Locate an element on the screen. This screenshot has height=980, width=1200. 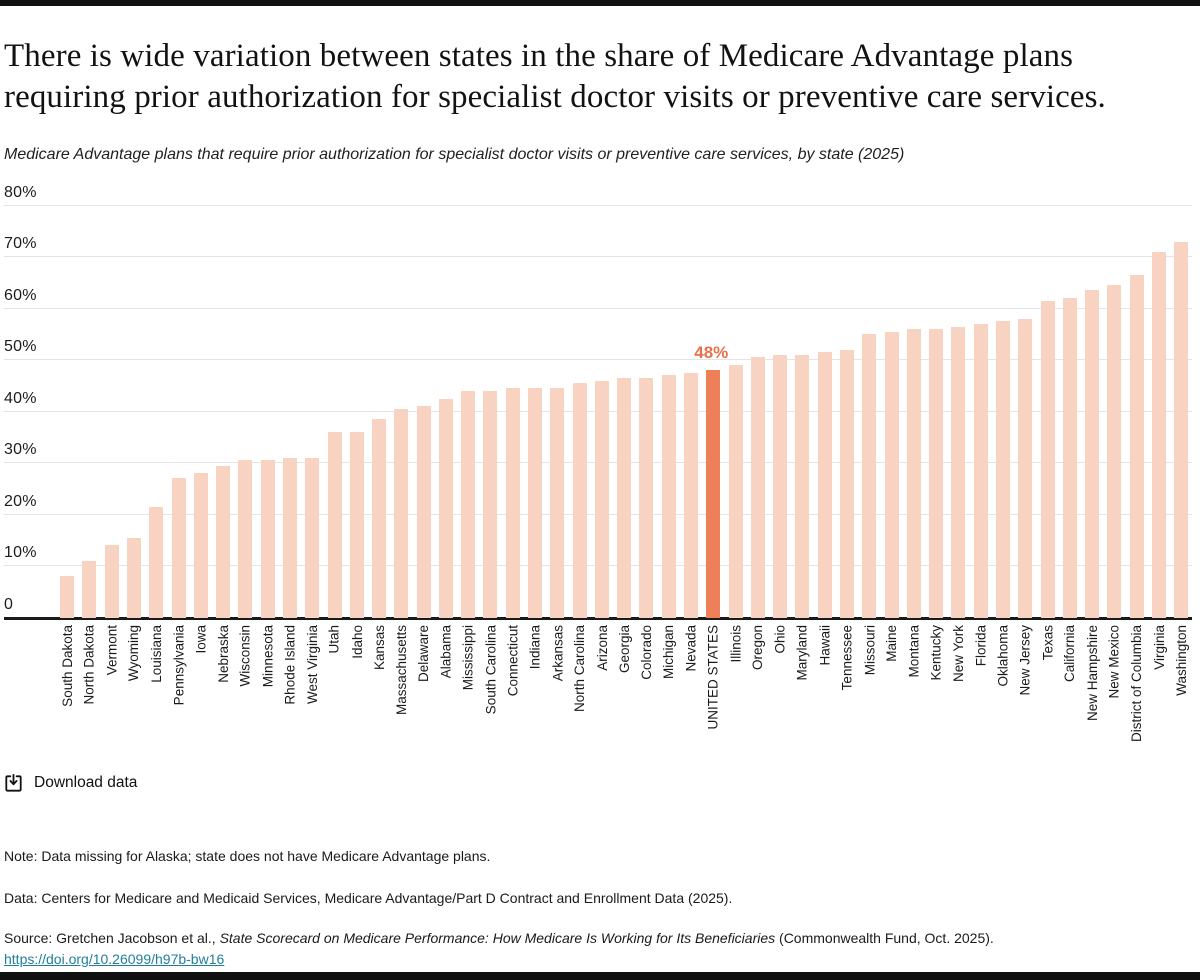
bar-pennsylvania is located at coordinates (178, 548).